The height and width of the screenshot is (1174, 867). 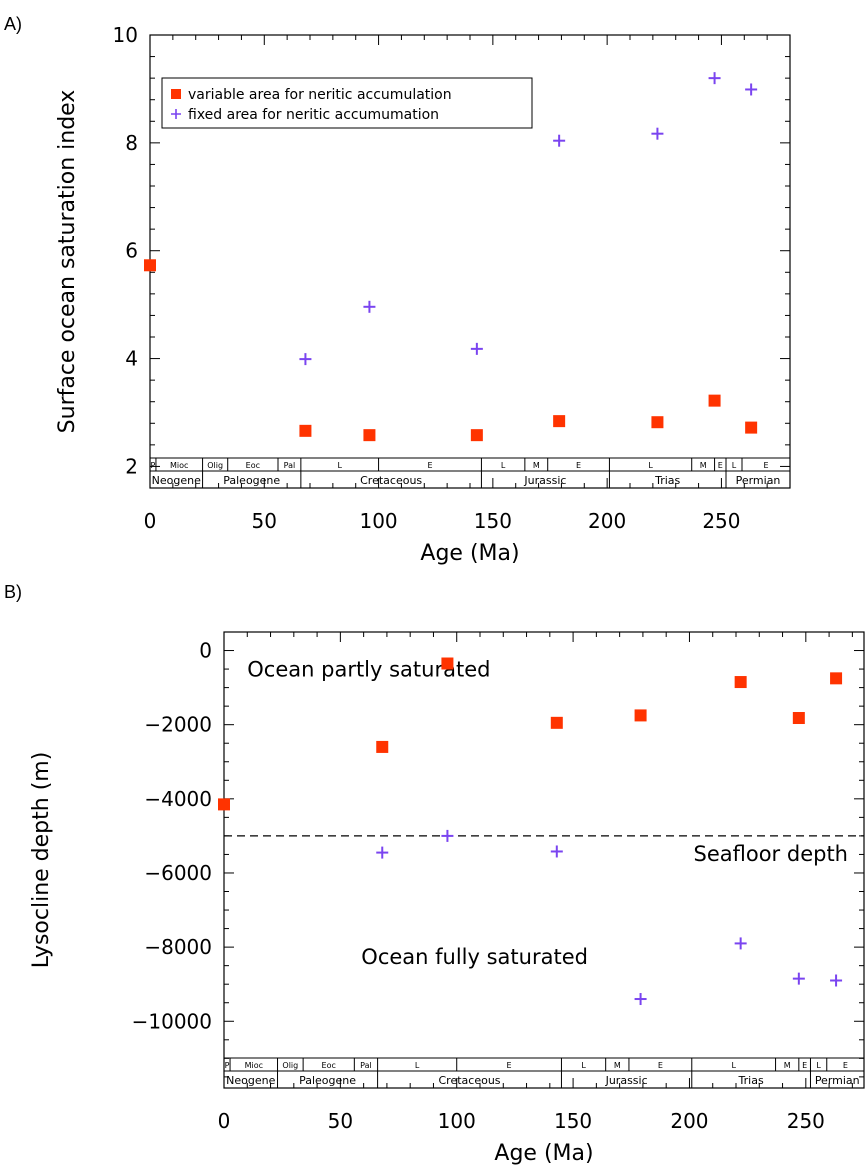 What do you see at coordinates (205, 651) in the screenshot?
I see `y-tick-label: 0` at bounding box center [205, 651].